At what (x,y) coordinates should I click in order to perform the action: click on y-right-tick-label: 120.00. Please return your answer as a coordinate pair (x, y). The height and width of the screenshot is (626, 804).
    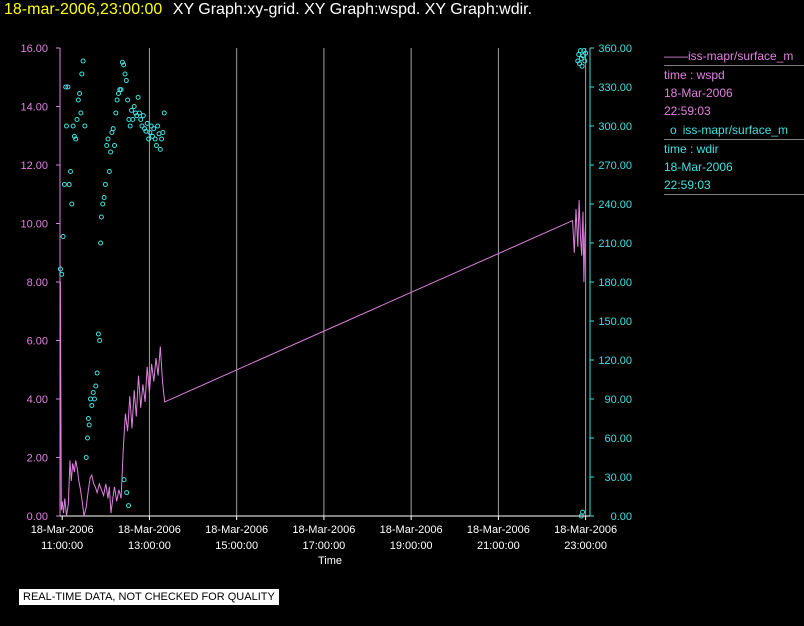
    Looking at the image, I should click on (615, 361).